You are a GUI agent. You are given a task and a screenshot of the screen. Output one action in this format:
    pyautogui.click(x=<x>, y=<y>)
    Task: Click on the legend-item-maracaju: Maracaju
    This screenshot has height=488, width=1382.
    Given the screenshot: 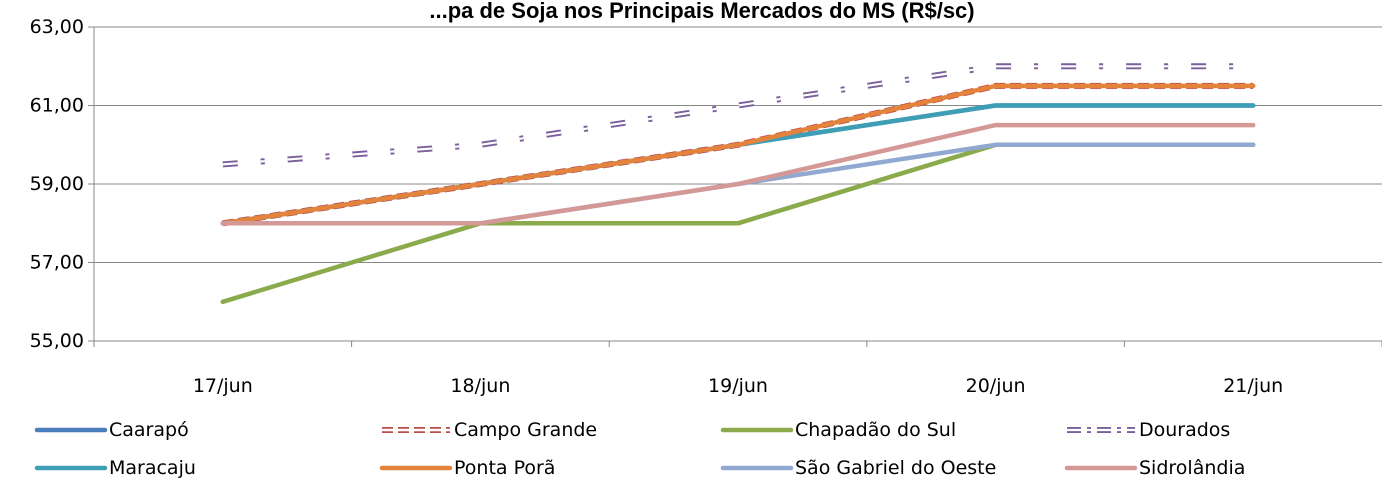 What is the action you would take?
    pyautogui.click(x=115, y=468)
    